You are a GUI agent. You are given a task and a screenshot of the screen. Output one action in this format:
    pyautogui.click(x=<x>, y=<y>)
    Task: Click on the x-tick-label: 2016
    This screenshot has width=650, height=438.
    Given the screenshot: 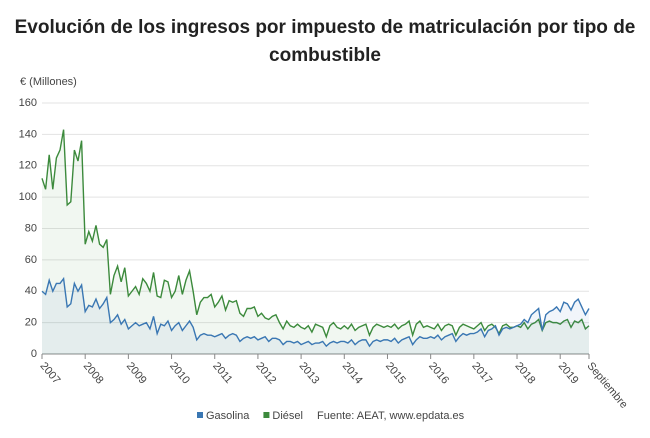 What is the action you would take?
    pyautogui.click(x=438, y=373)
    